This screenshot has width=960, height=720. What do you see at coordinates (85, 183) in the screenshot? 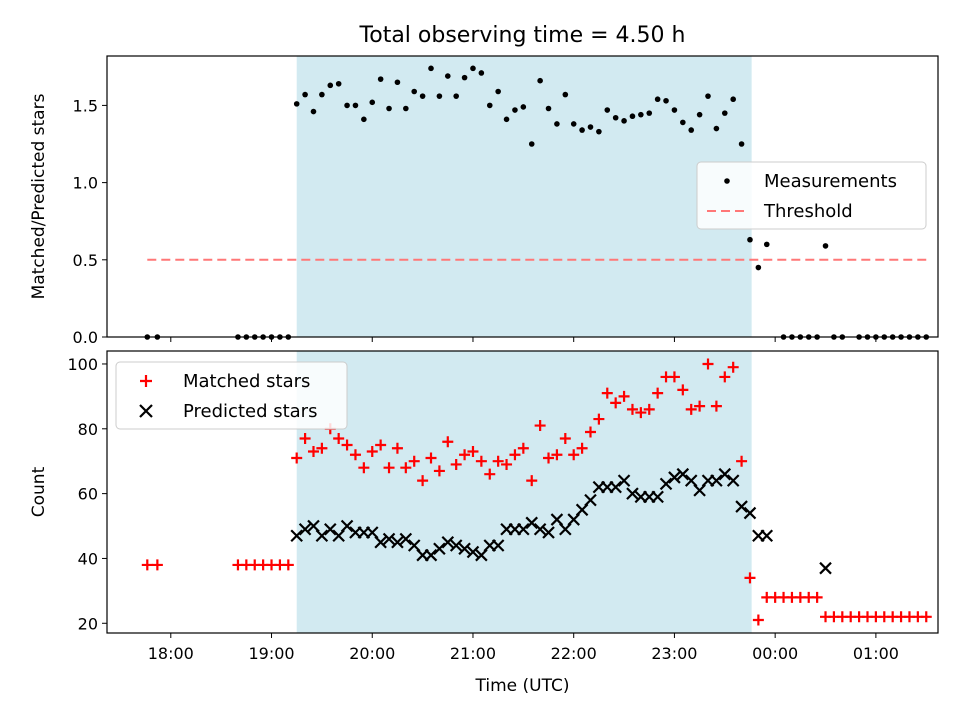
I see `y-tick-label: 1.0` at bounding box center [85, 183].